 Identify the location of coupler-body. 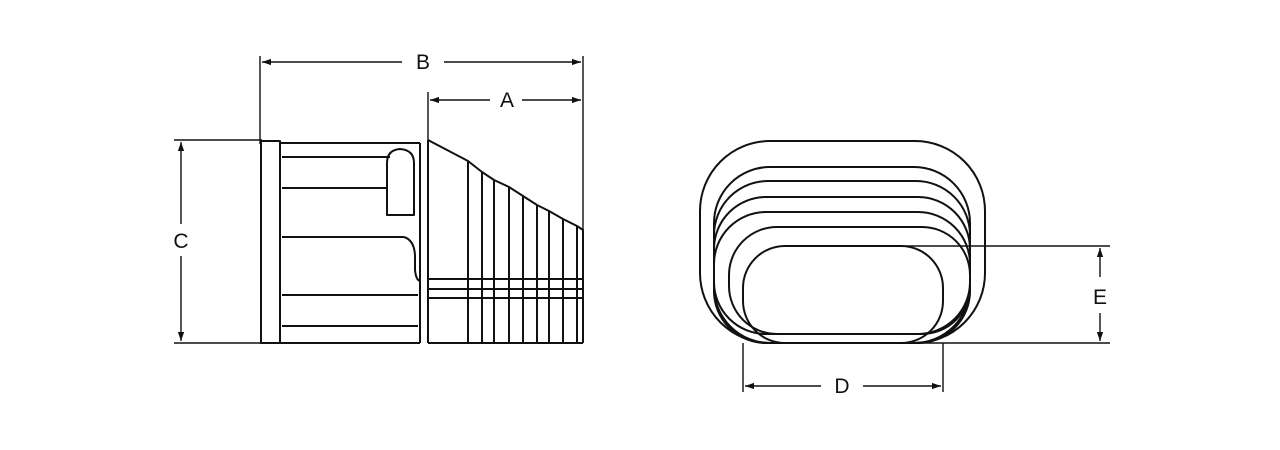
(422, 241).